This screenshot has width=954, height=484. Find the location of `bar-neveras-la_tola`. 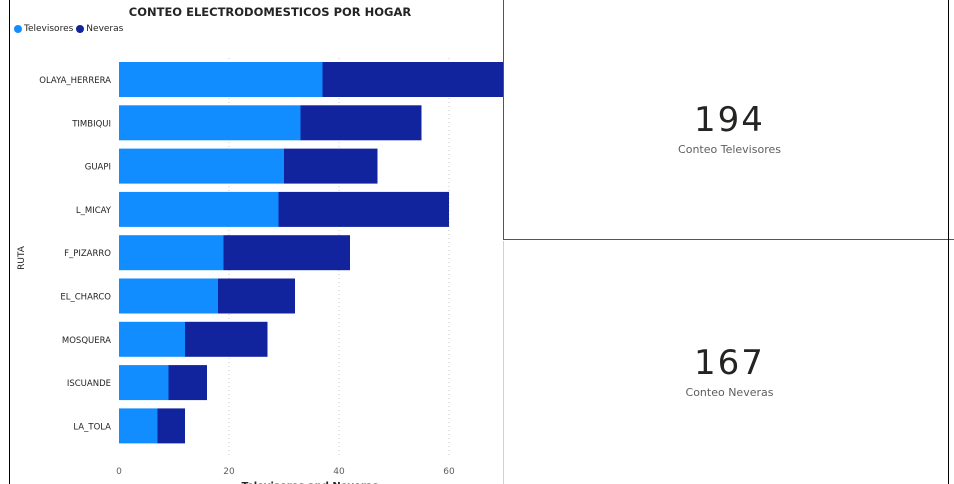

bar-neveras-la_tola is located at coordinates (171, 426).